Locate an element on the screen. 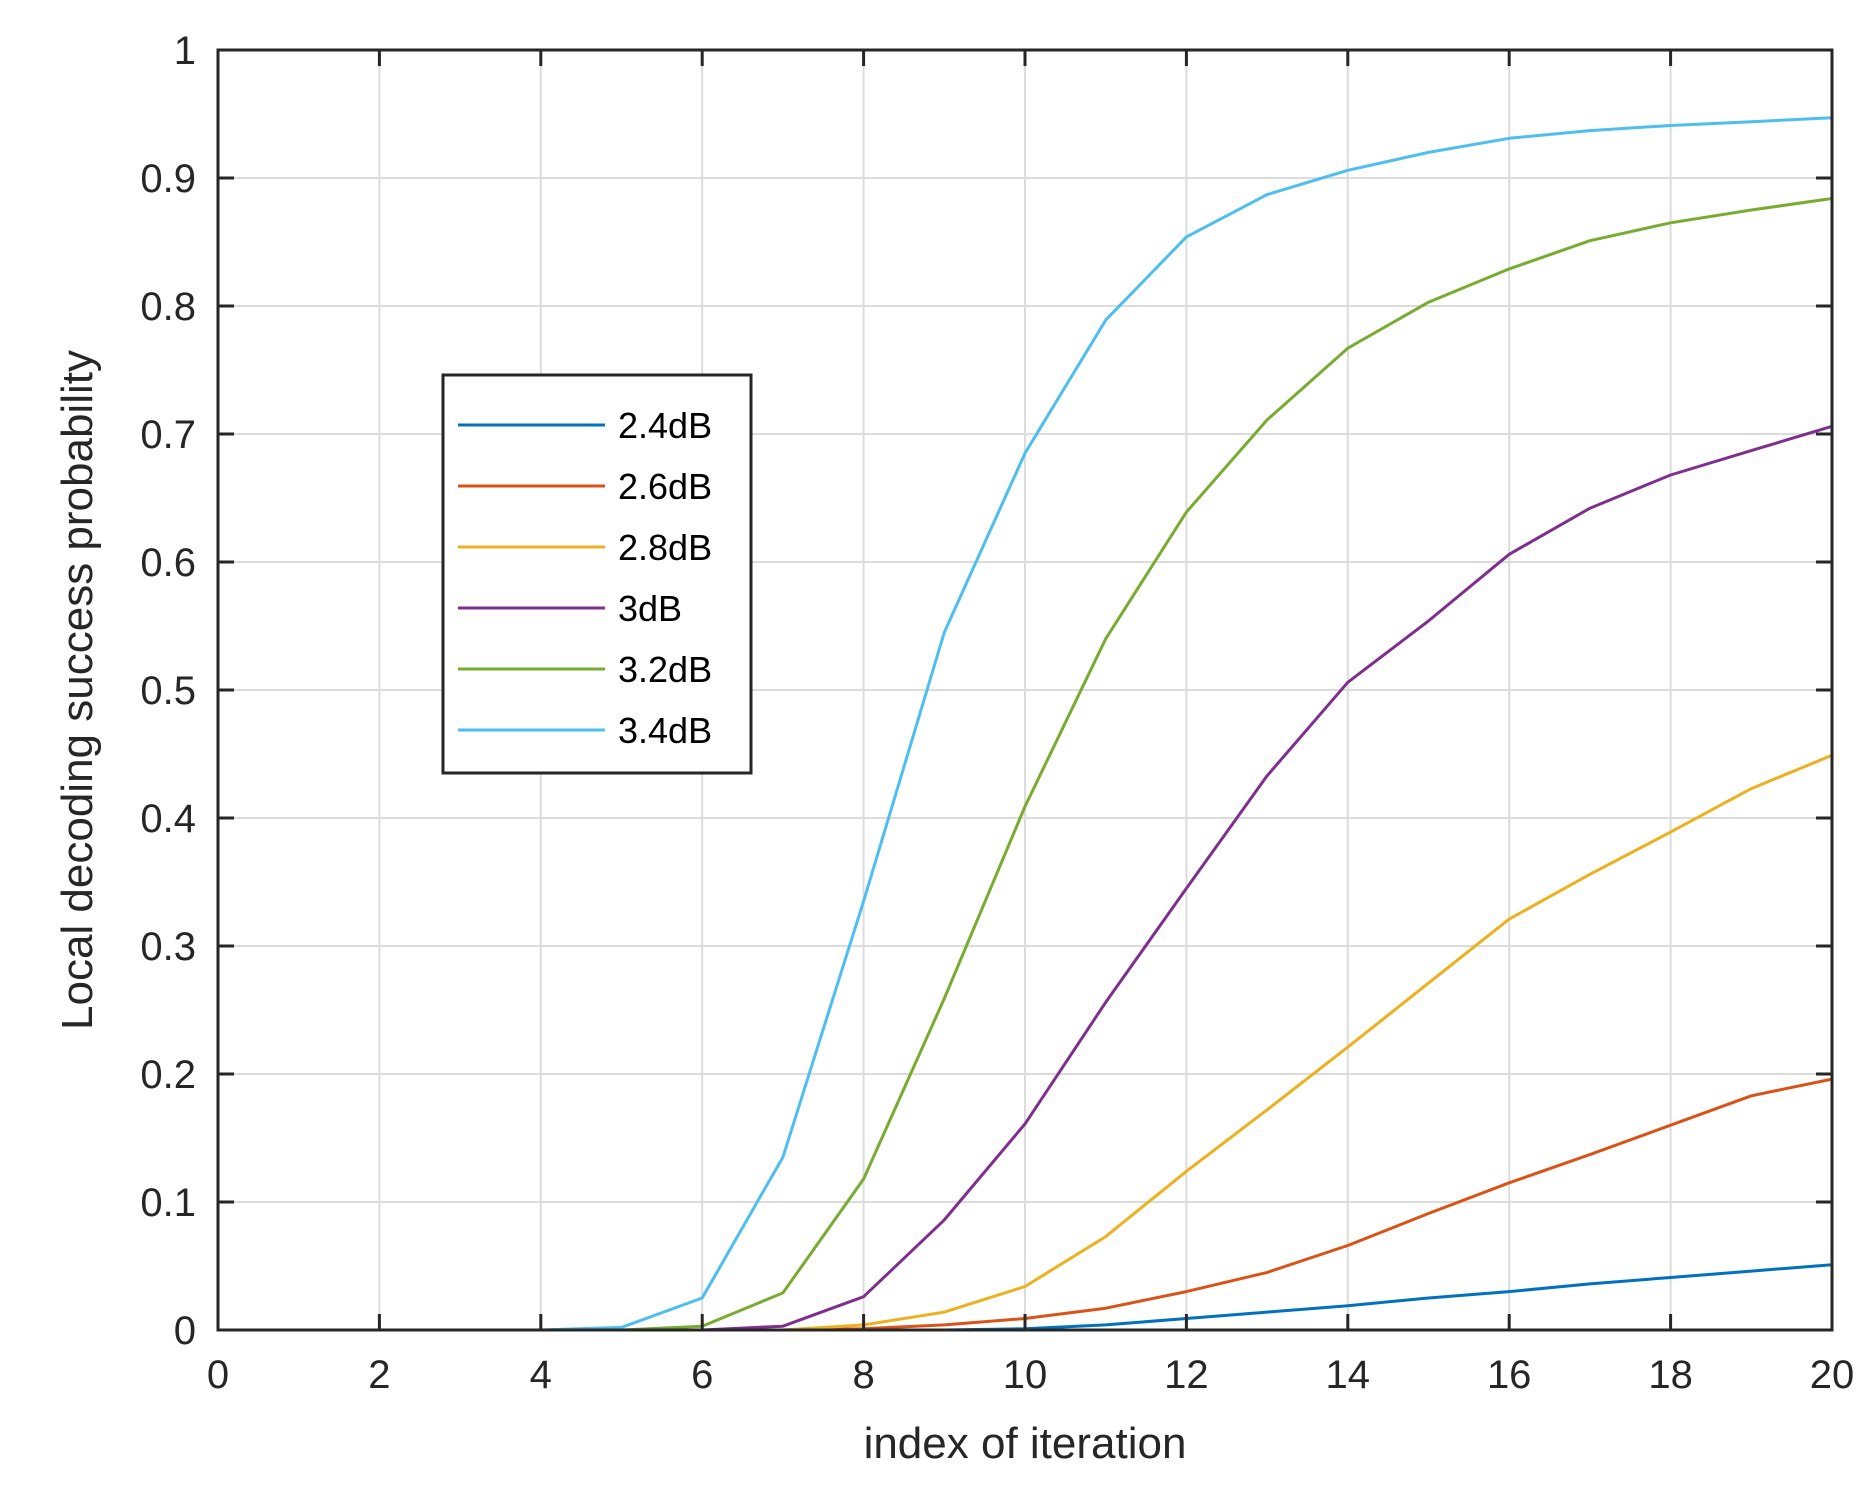 This screenshot has width=1871, height=1511. x-tick-label: 6 is located at coordinates (702, 1375).